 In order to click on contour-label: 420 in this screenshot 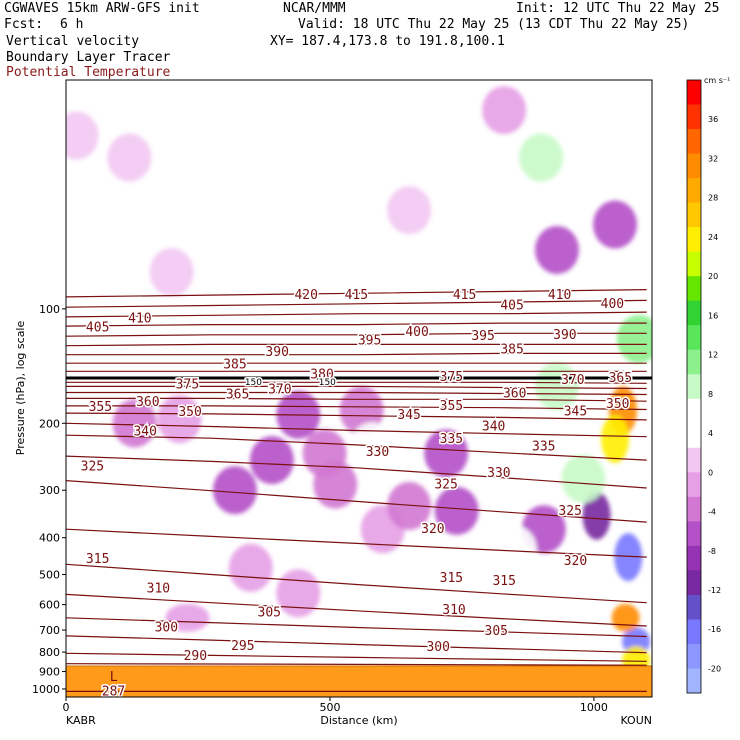, I will do `click(305, 295)`.